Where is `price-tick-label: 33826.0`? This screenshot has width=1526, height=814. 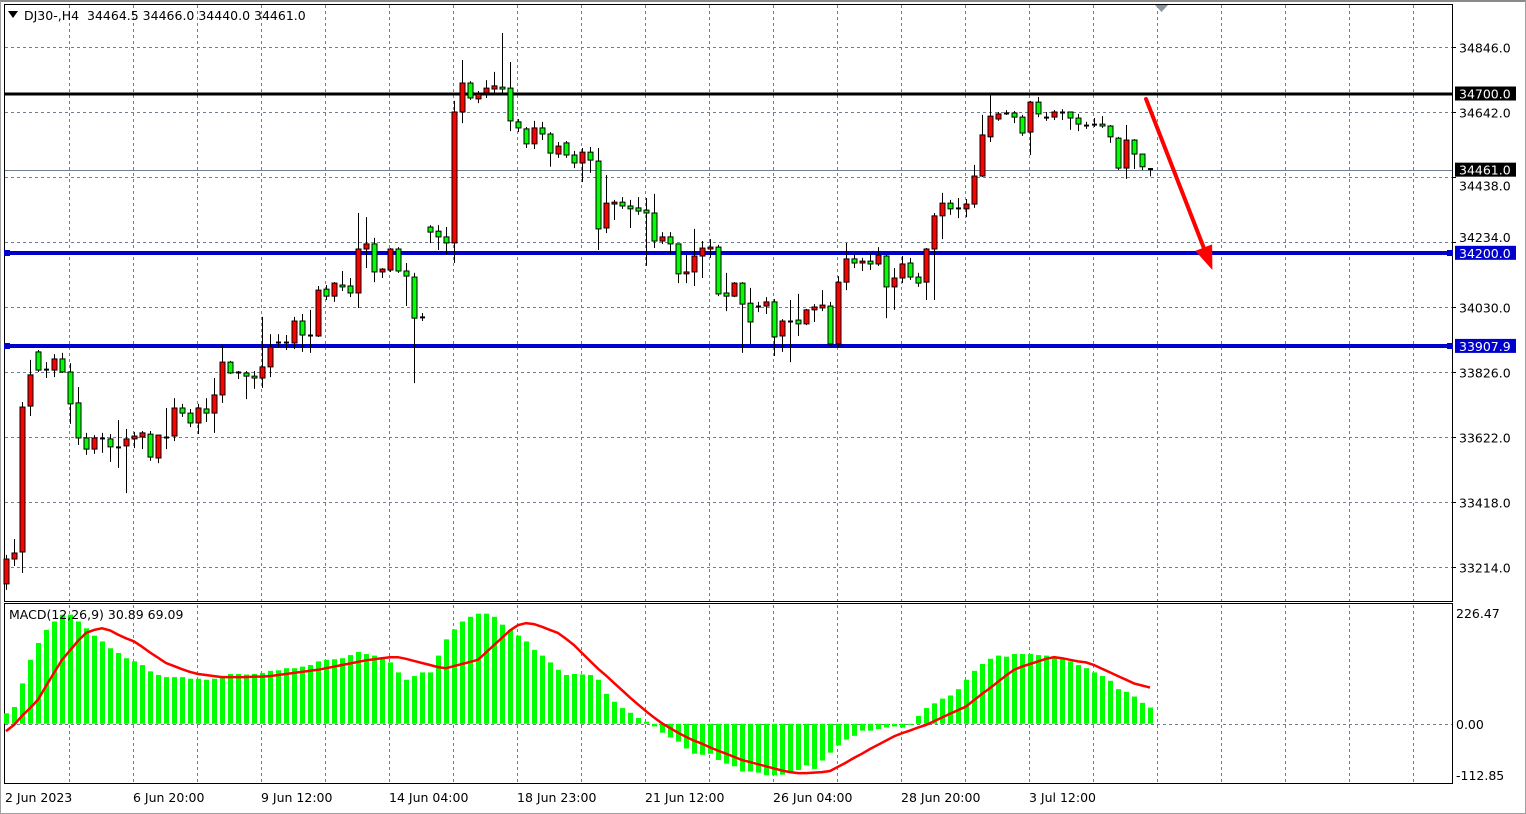 price-tick-label: 33826.0 is located at coordinates (1485, 373).